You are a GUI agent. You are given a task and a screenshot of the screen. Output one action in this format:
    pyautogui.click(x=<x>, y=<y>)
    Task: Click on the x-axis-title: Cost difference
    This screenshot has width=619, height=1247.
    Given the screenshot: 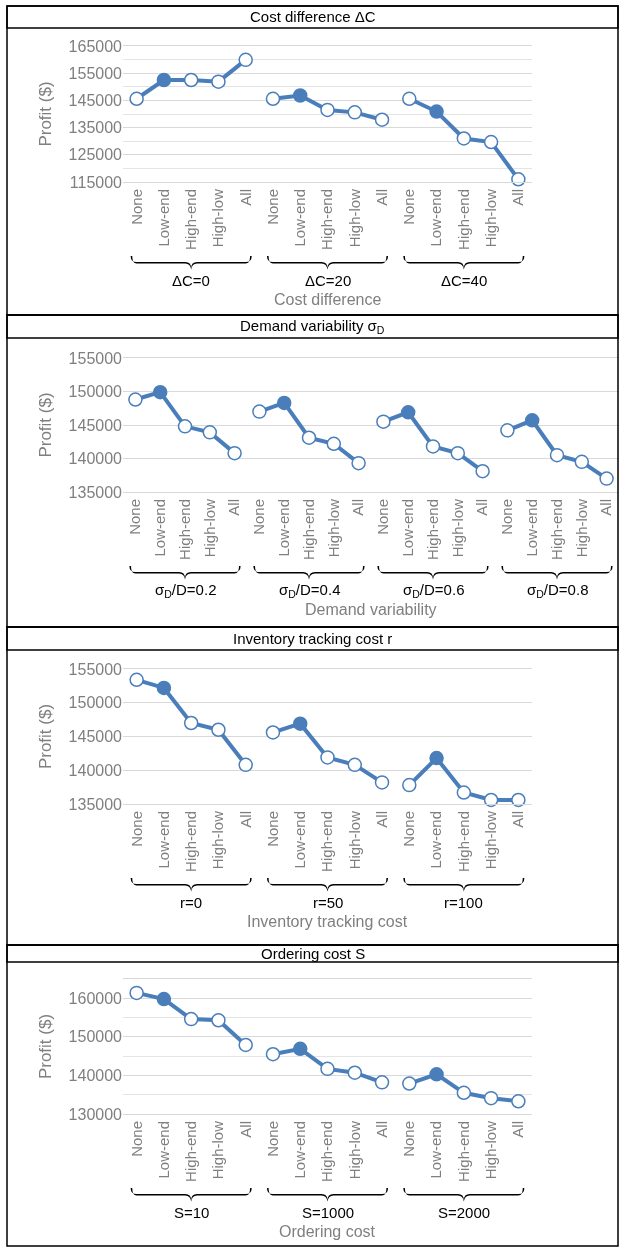 What is the action you would take?
    pyautogui.click(x=328, y=299)
    